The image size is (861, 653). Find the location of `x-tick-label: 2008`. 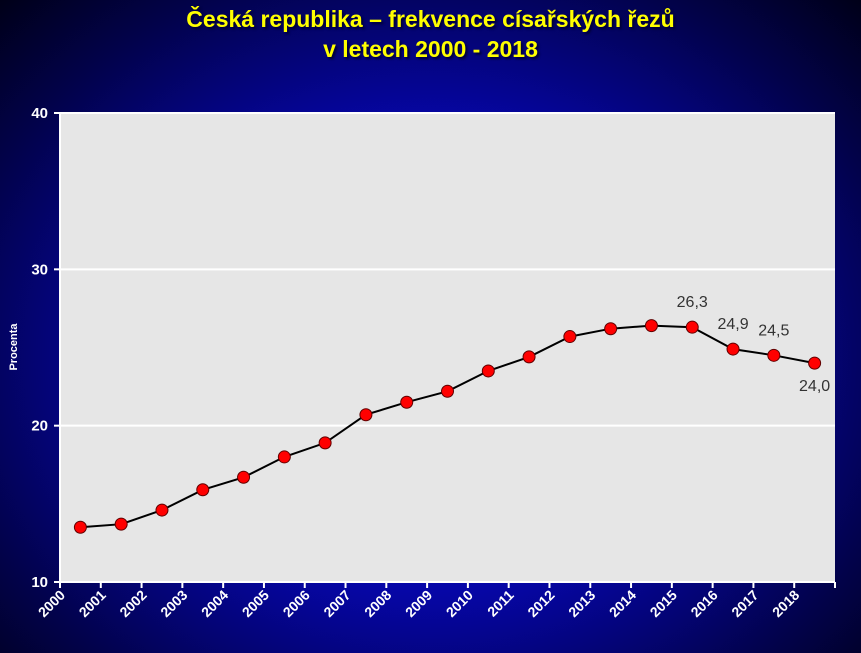

x-tick-label: 2008 is located at coordinates (377, 603).